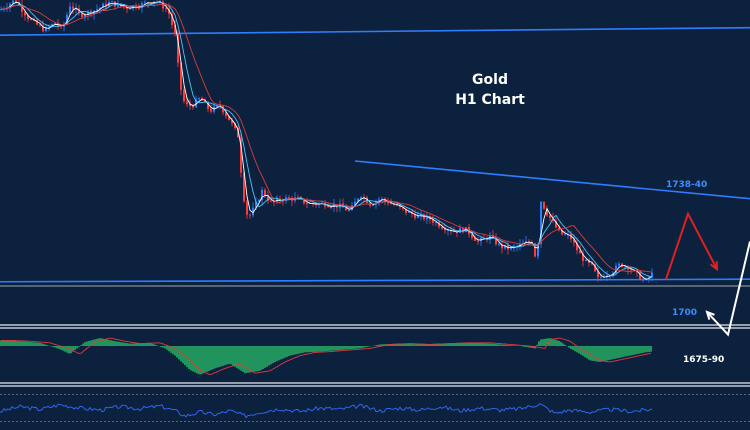 The image size is (750, 430). I want to click on projections, so click(707, 274).